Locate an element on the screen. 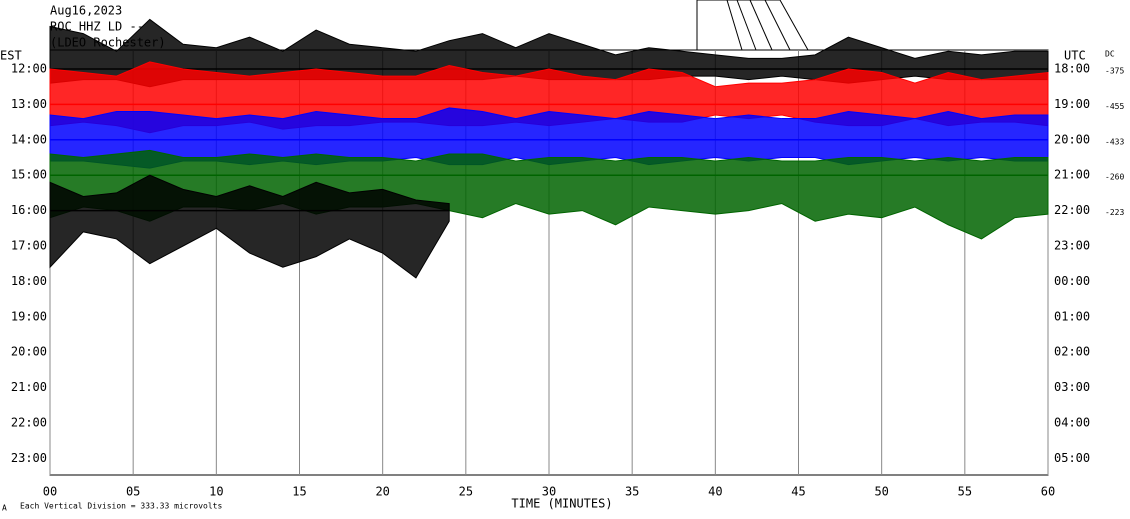 Image resolution: width=1130 pixels, height=519 pixels. row-label-est: 12:00 is located at coordinates (29, 69).